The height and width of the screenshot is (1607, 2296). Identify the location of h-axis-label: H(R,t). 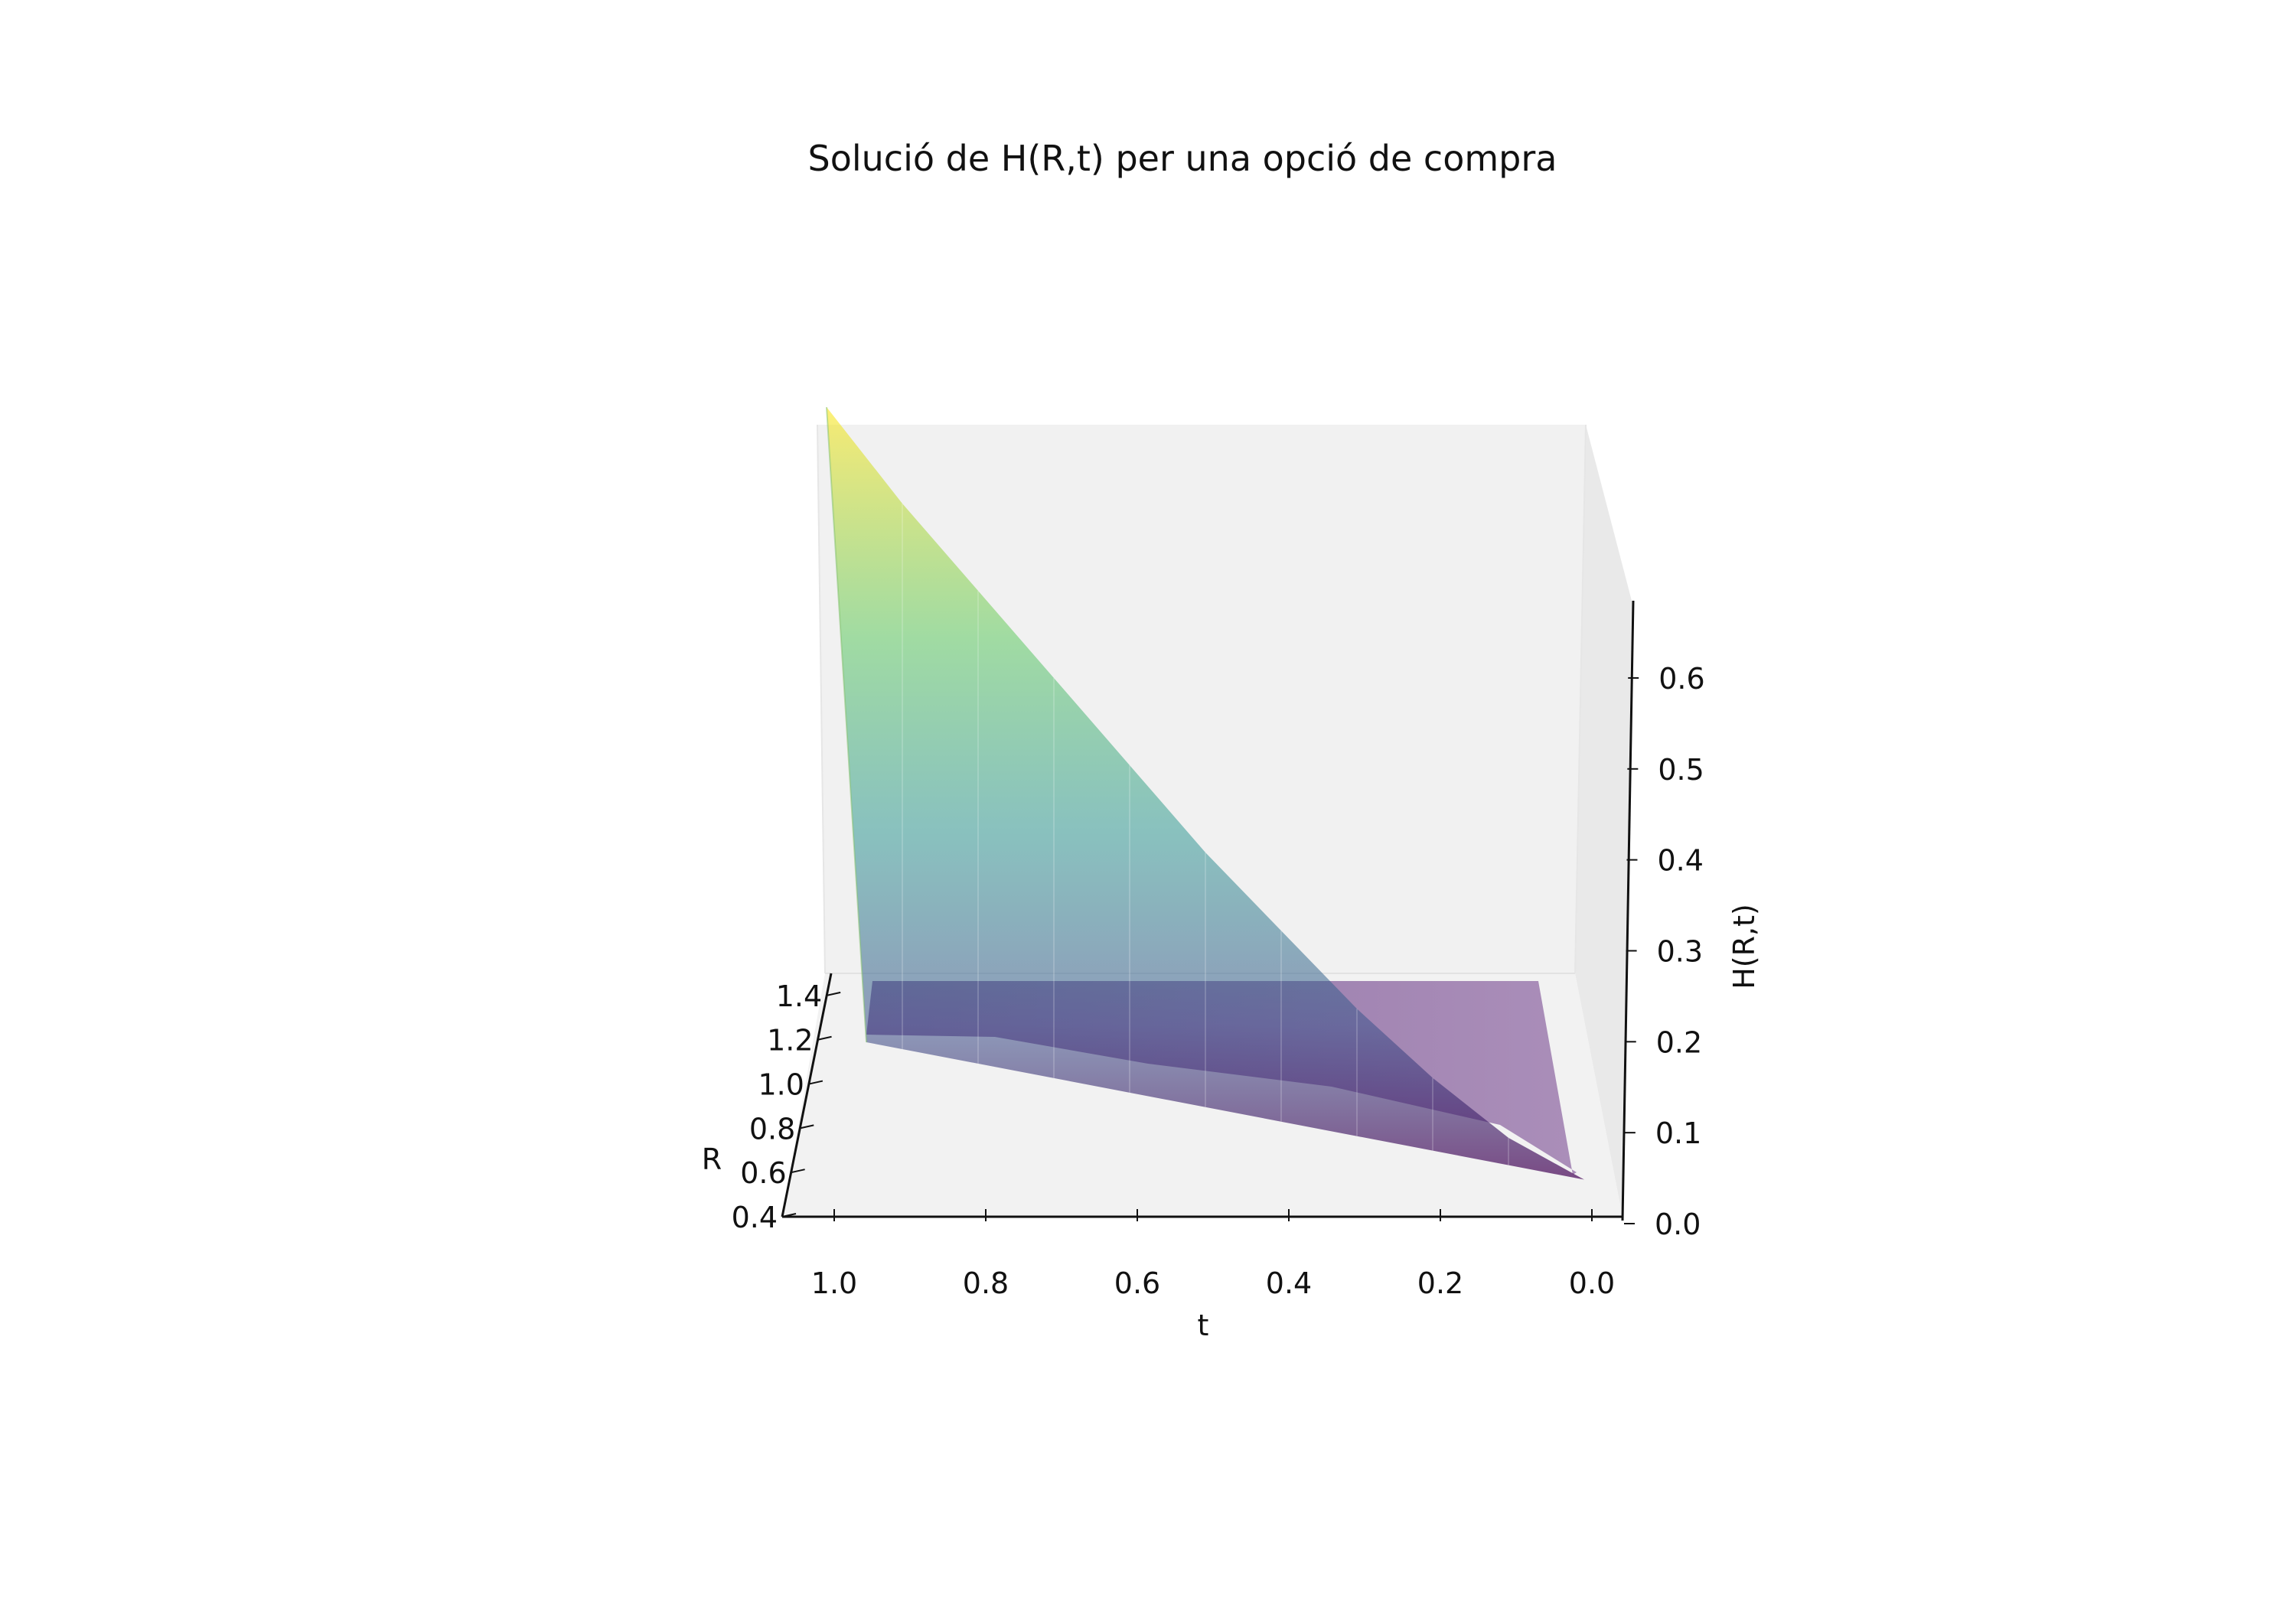
(1744, 946).